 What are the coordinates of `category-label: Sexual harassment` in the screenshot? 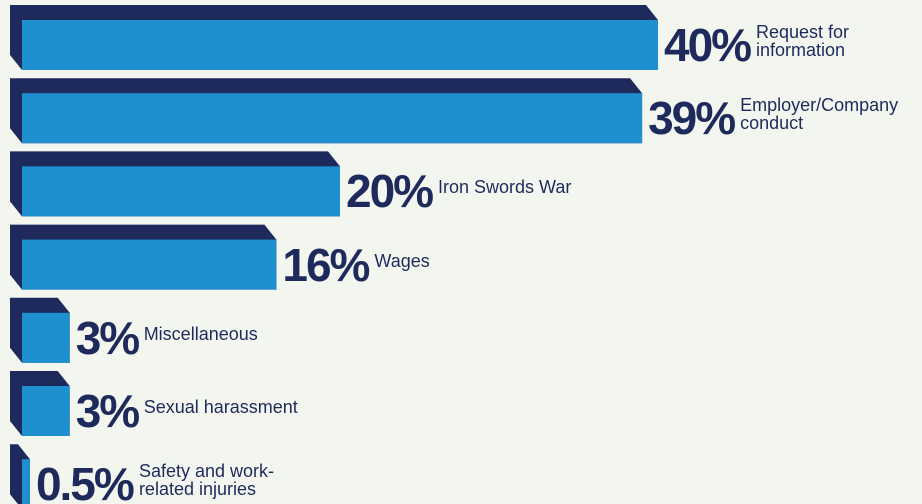 It's located at (220, 407).